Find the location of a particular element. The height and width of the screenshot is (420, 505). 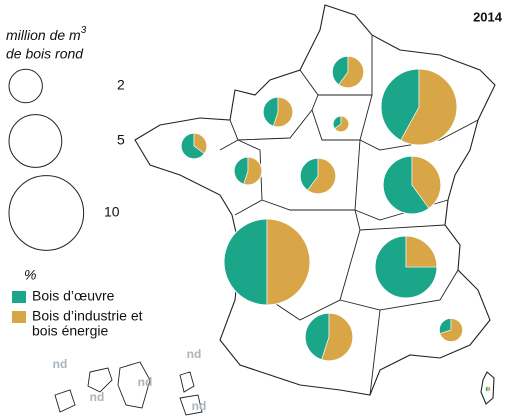

title: 2014 is located at coordinates (488, 16).